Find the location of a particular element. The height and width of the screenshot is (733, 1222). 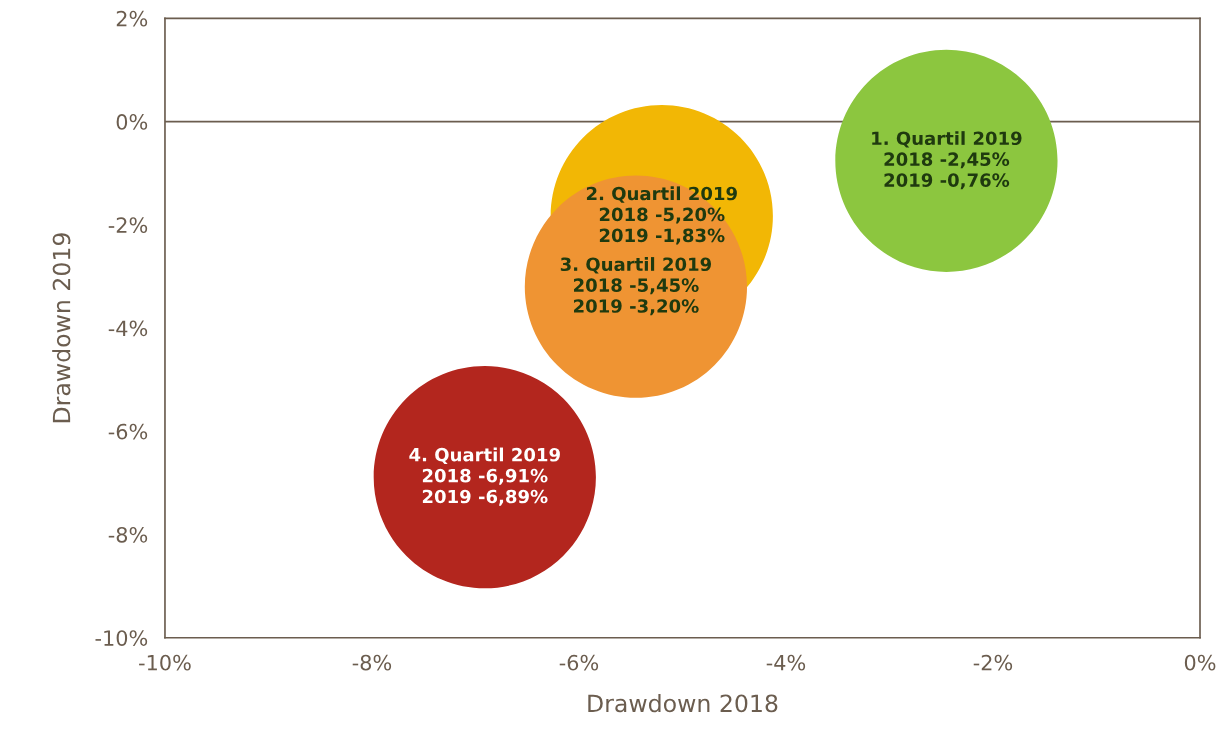

y-tick-label: -4% is located at coordinates (128, 328).